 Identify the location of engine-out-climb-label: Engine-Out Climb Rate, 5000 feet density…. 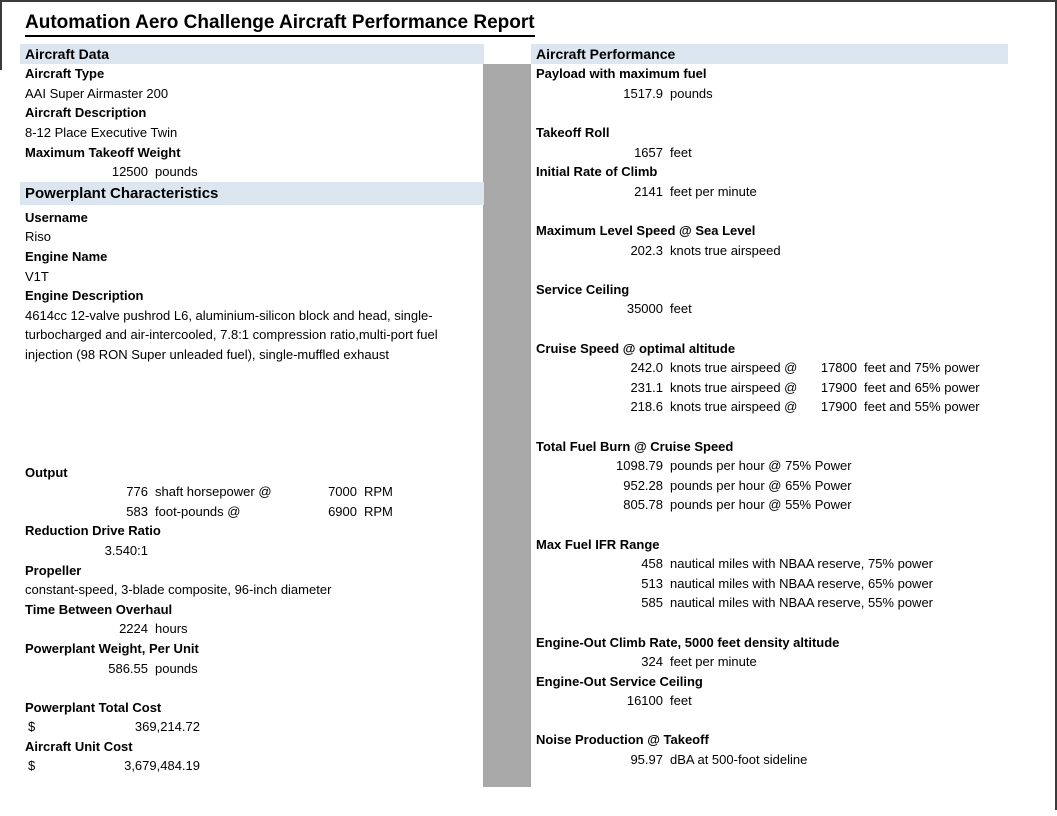
(688, 642).